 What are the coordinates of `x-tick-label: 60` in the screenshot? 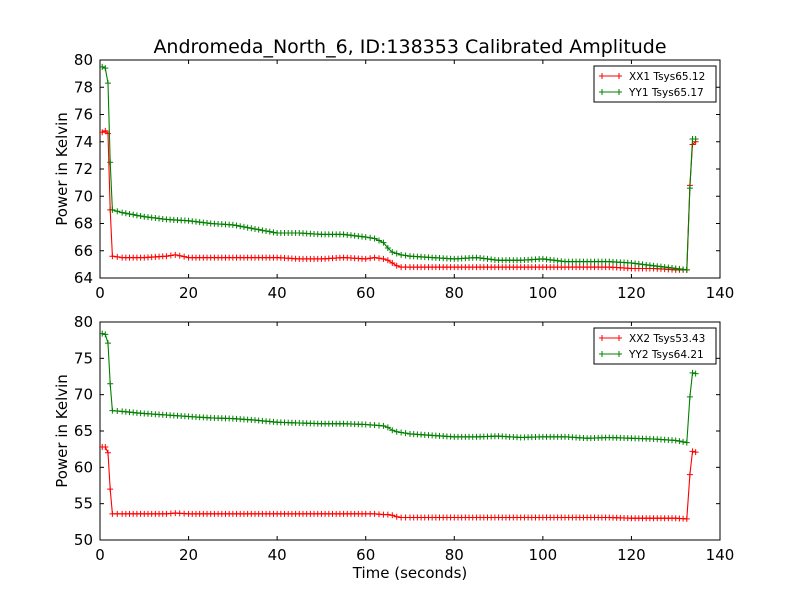 It's located at (365, 555).